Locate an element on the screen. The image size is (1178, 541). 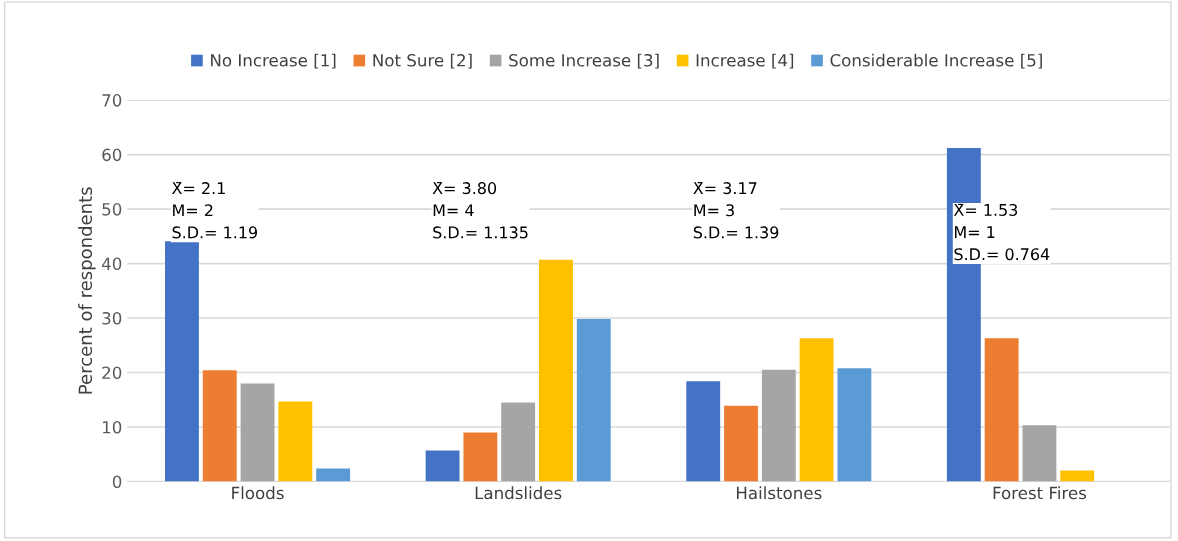
x-tick-label: Landslides is located at coordinates (518, 493).